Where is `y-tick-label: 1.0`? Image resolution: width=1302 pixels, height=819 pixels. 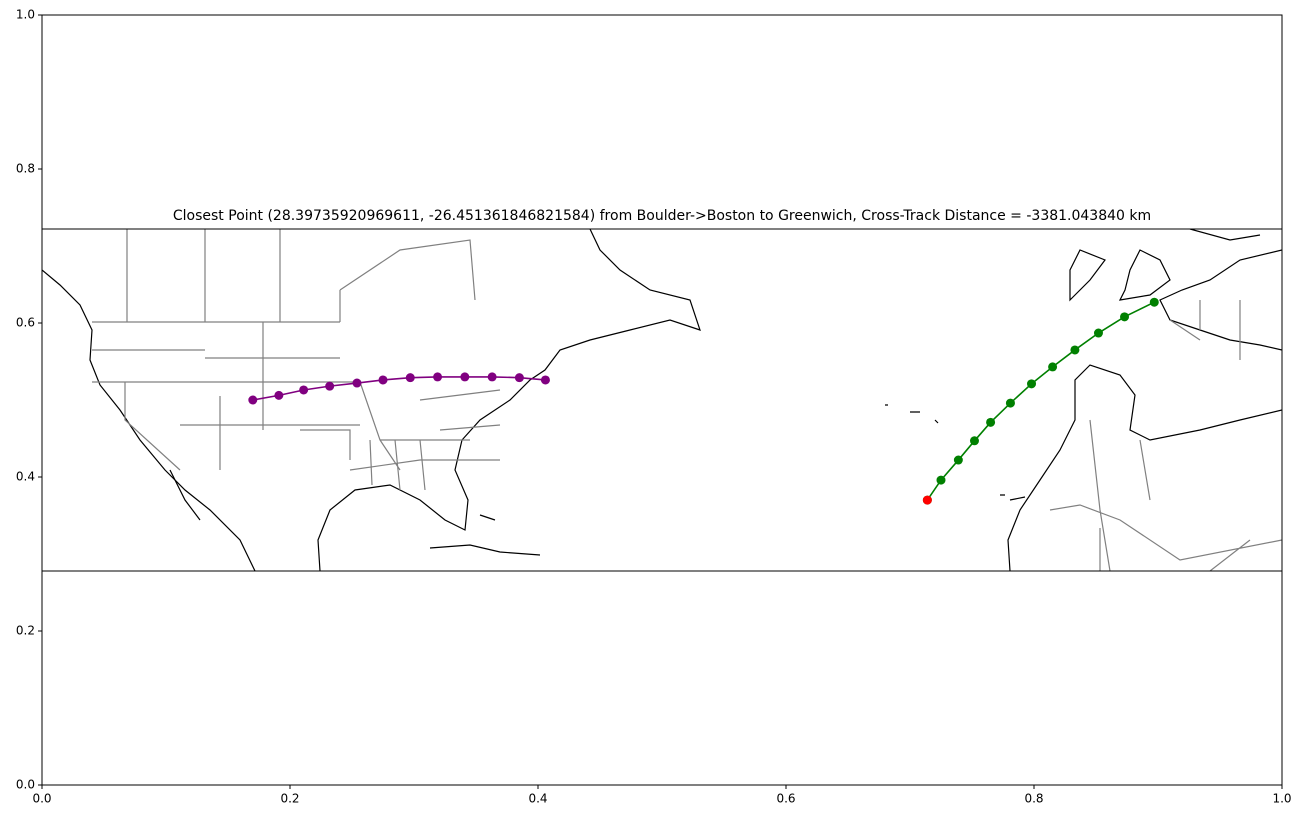 y-tick-label: 1.0 is located at coordinates (25, 15).